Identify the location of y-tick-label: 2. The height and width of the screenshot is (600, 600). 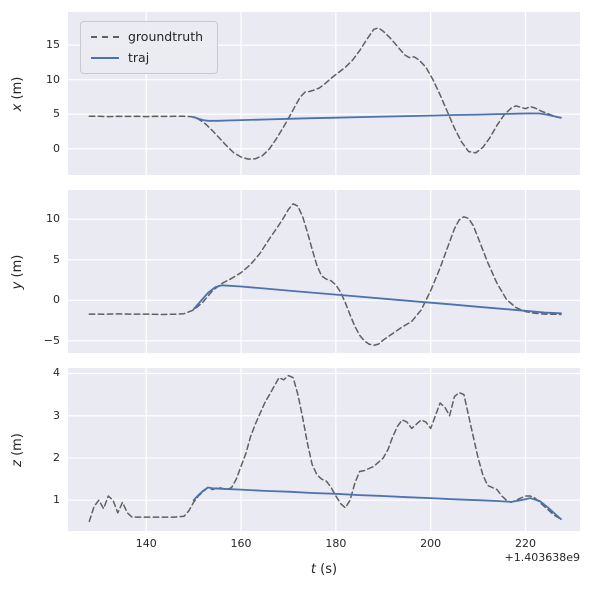
(56, 457).